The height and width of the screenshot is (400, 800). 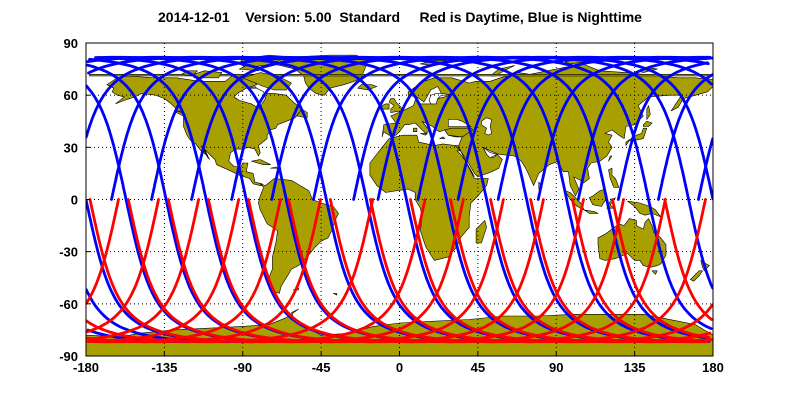 I want to click on ireland, so click(x=385, y=106).